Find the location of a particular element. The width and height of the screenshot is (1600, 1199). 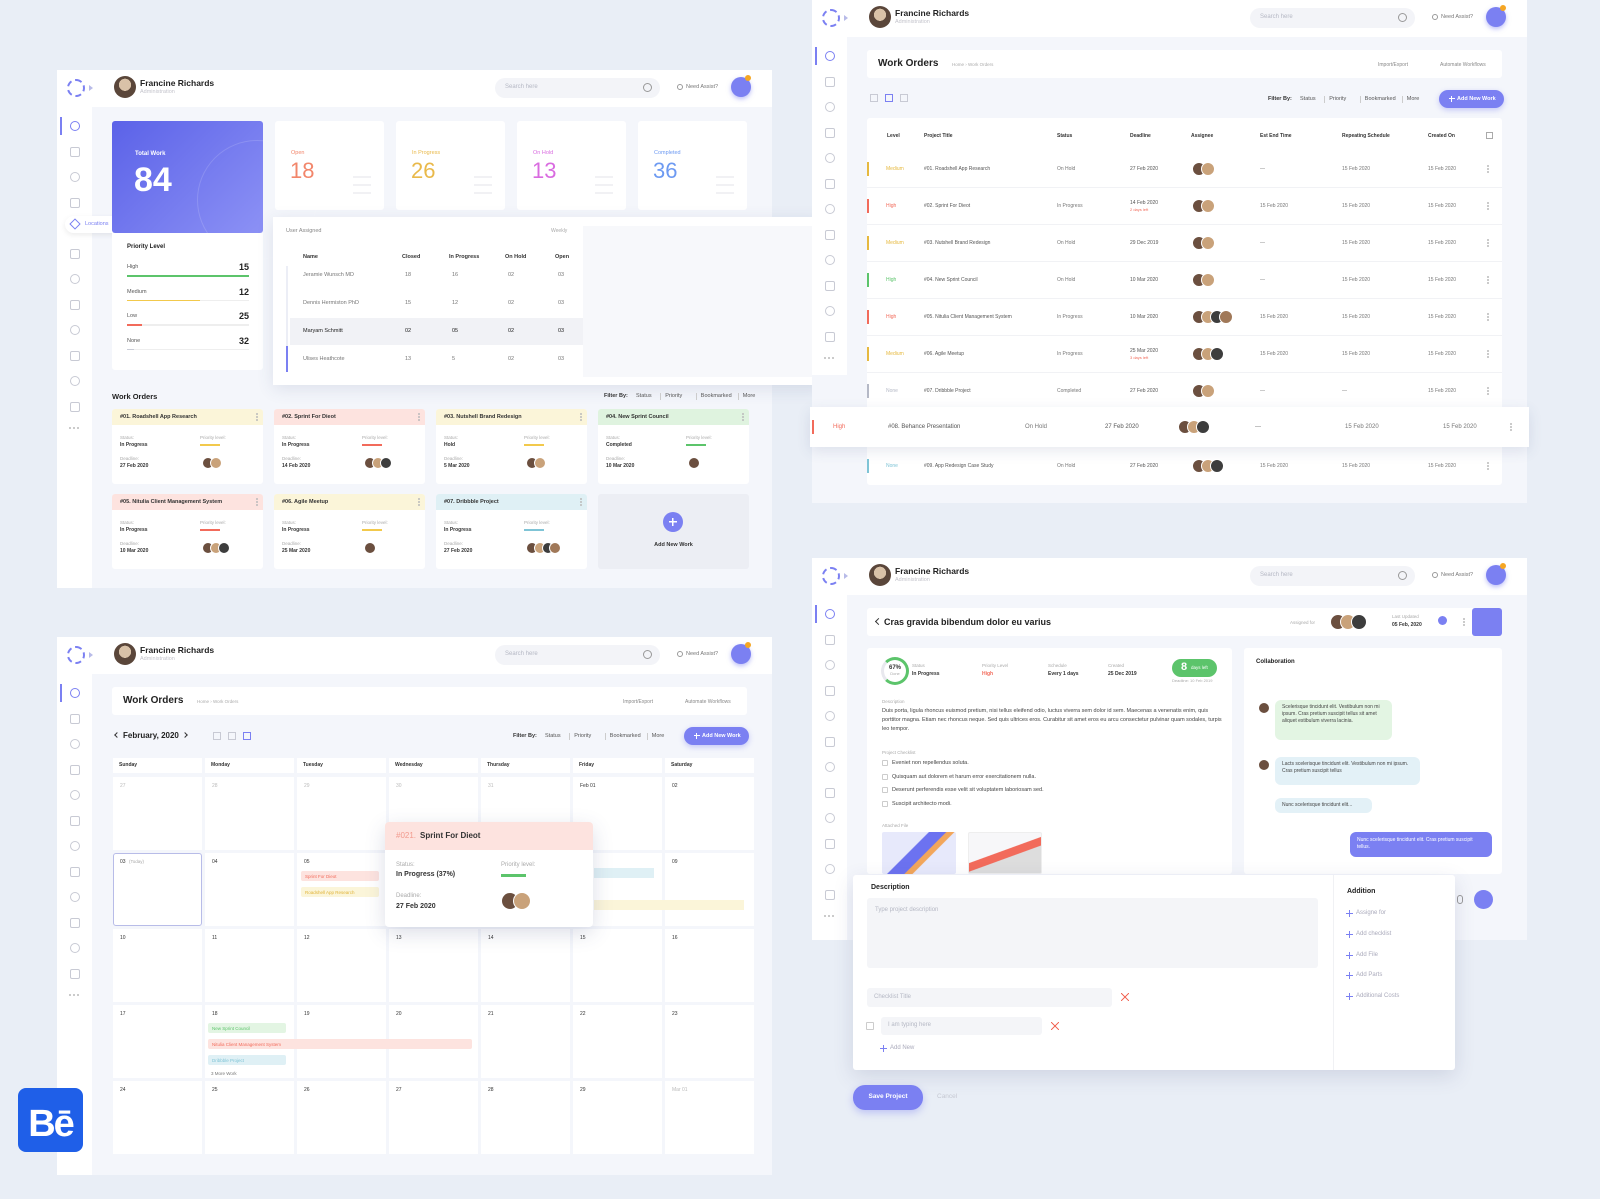

day-name: Saturday is located at coordinates (682, 765).